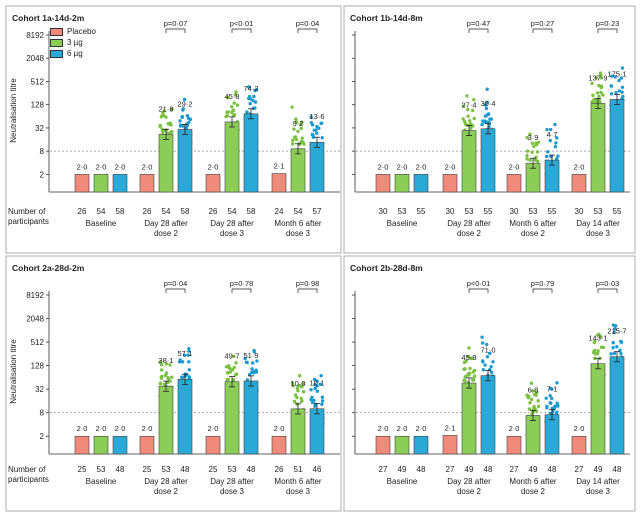 The width and height of the screenshot is (641, 517). What do you see at coordinates (38, 81) in the screenshot?
I see `panel-1-y-tick-label: 512` at bounding box center [38, 81].